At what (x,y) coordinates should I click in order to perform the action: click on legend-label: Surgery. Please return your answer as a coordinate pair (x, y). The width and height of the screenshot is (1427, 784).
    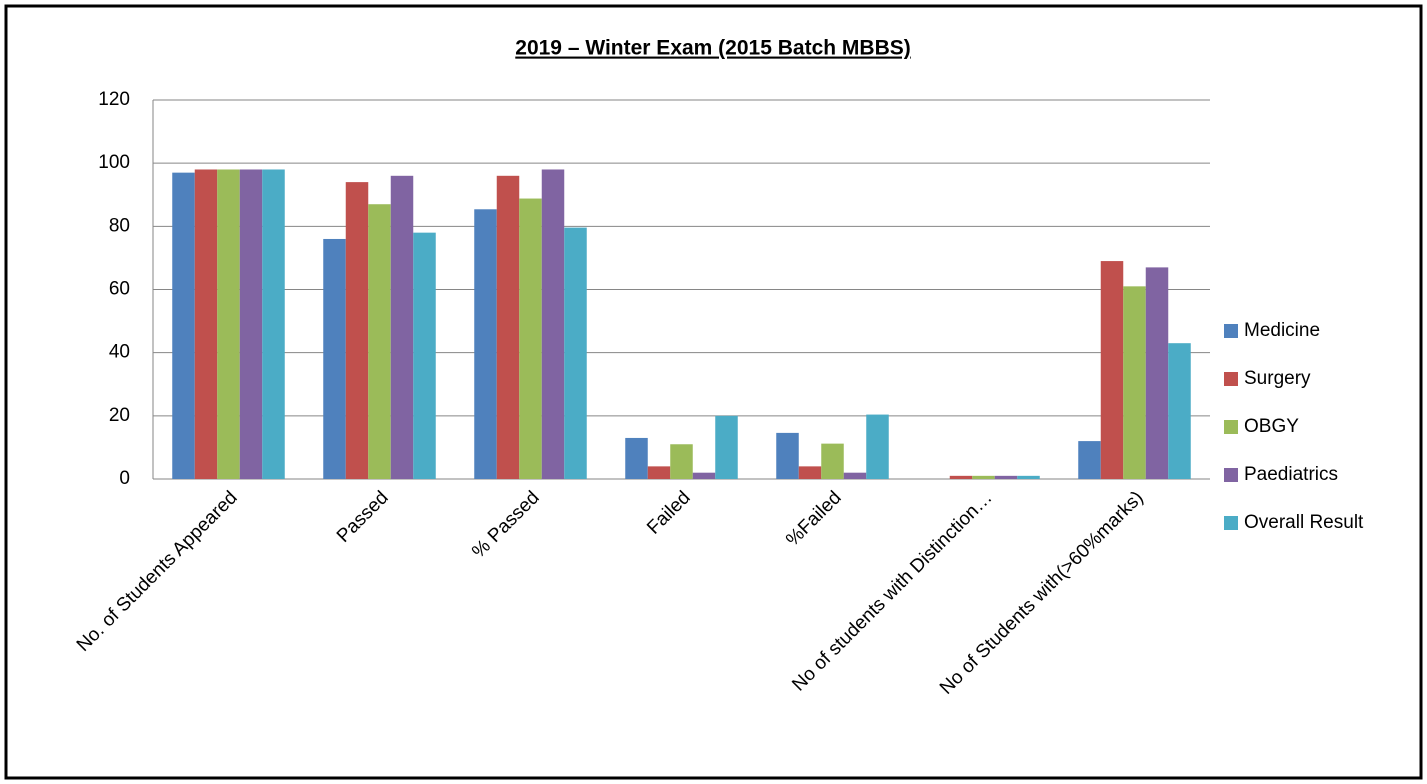
    Looking at the image, I should click on (1277, 378).